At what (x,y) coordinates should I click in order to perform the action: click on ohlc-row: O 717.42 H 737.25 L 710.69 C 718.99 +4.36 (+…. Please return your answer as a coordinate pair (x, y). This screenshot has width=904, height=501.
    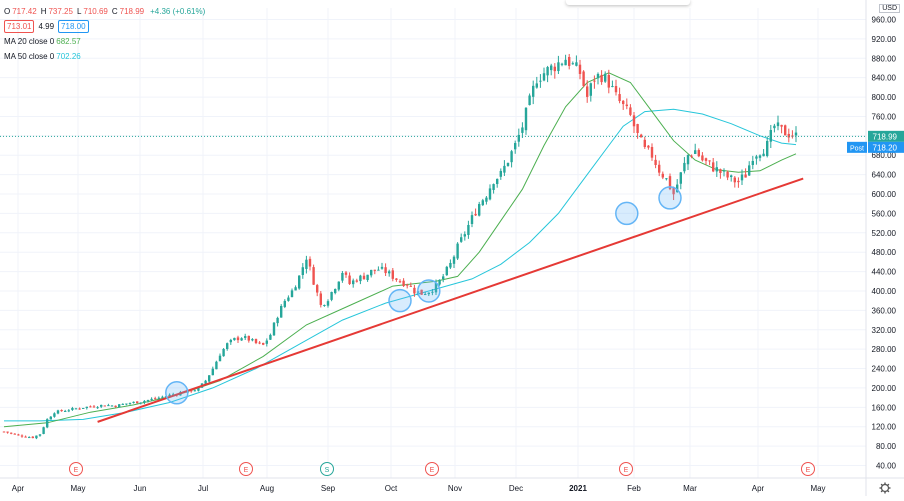
    Looking at the image, I should click on (104, 11).